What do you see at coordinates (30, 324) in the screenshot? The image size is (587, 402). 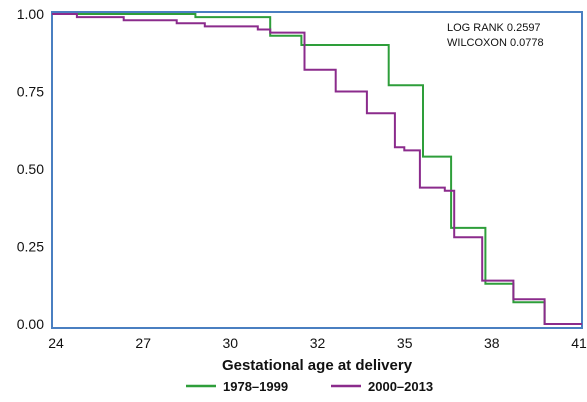 I see `y-tick-label: 0.00` at bounding box center [30, 324].